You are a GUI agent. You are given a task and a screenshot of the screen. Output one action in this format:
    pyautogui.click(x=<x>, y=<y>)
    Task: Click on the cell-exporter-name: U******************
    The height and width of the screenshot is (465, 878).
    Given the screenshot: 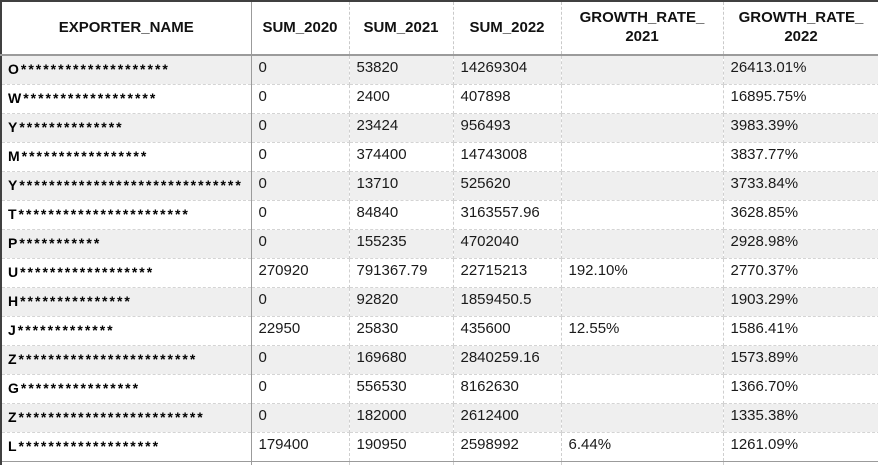 What is the action you would take?
    pyautogui.click(x=126, y=273)
    